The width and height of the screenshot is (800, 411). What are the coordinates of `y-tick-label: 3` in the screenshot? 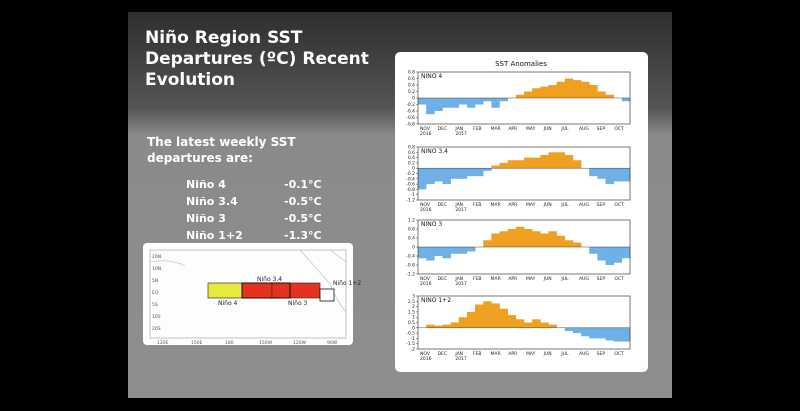 It's located at (413, 297).